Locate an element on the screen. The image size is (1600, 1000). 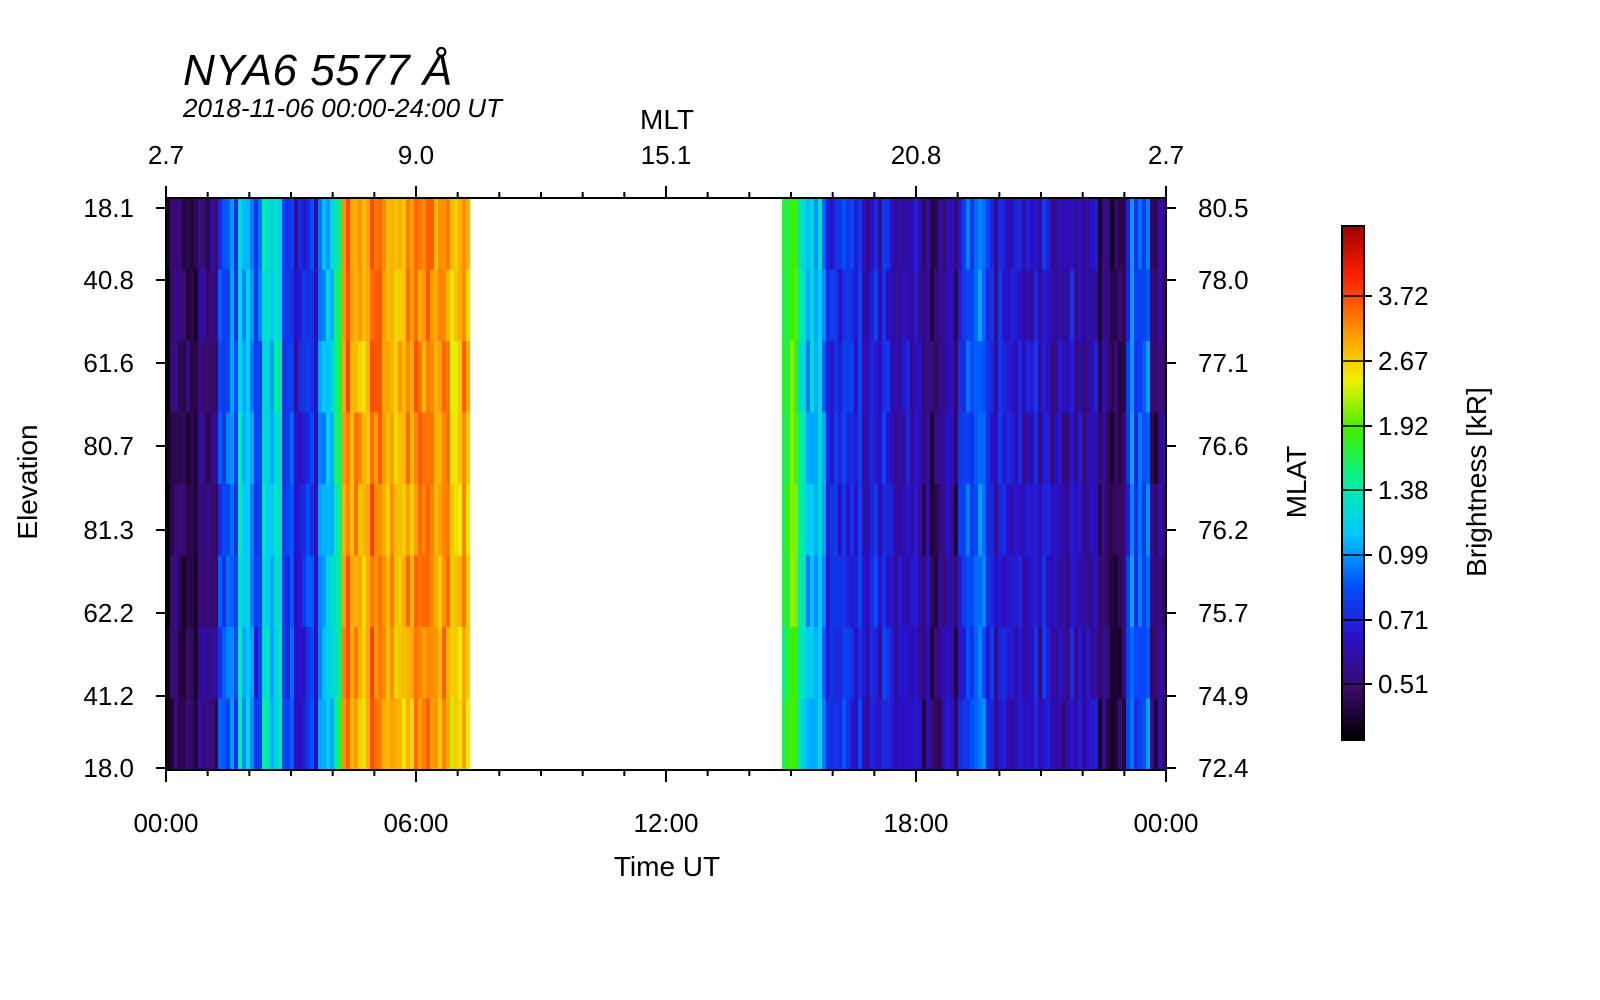
data-gap is located at coordinates (624, 484).